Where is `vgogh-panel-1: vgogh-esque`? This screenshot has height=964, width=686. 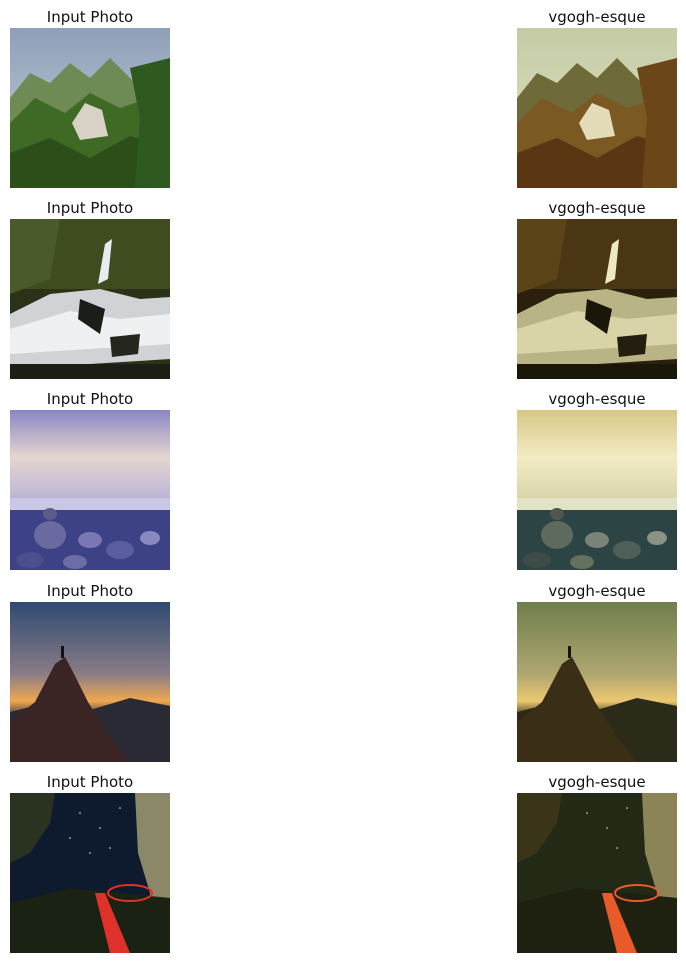
vgogh-panel-1: vgogh-esque is located at coordinates (597, 97).